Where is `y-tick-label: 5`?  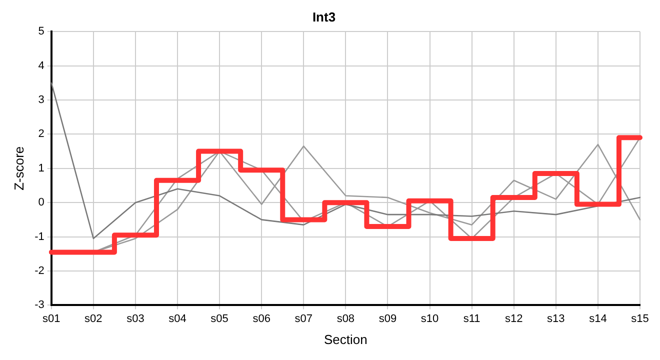
y-tick-label: 5 is located at coordinates (41, 32).